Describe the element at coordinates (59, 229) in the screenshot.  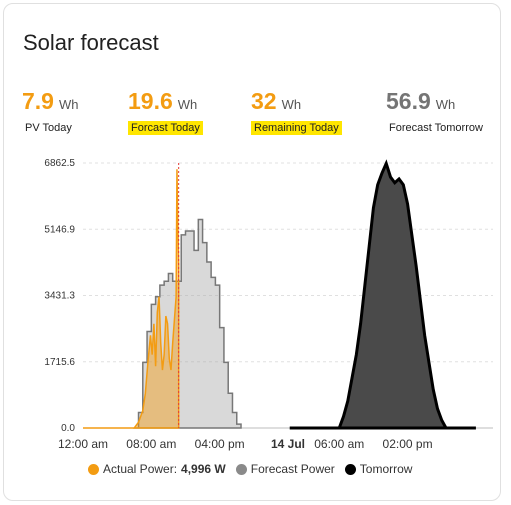
I see `y-tick-label: 5146.9` at that location.